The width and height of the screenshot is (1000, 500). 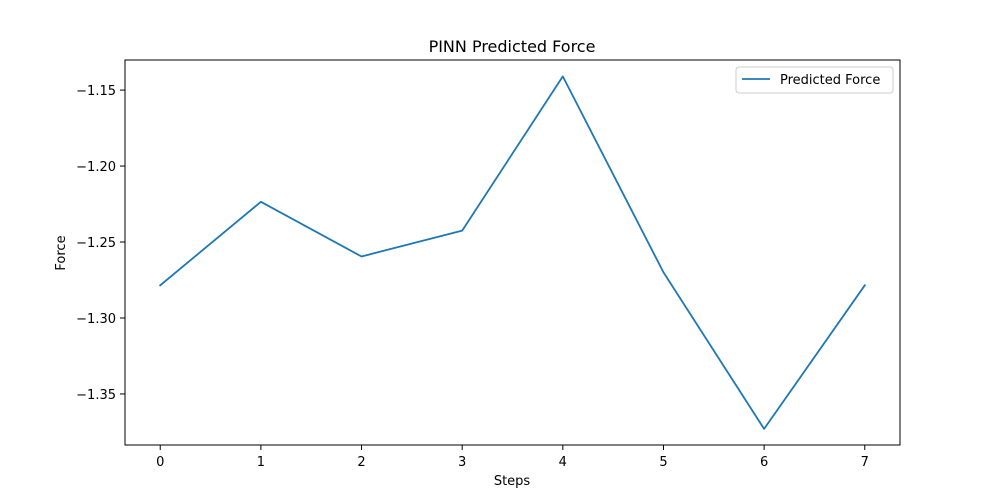 What do you see at coordinates (96, 243) in the screenshot?
I see `y-tick-label: −1.25` at bounding box center [96, 243].